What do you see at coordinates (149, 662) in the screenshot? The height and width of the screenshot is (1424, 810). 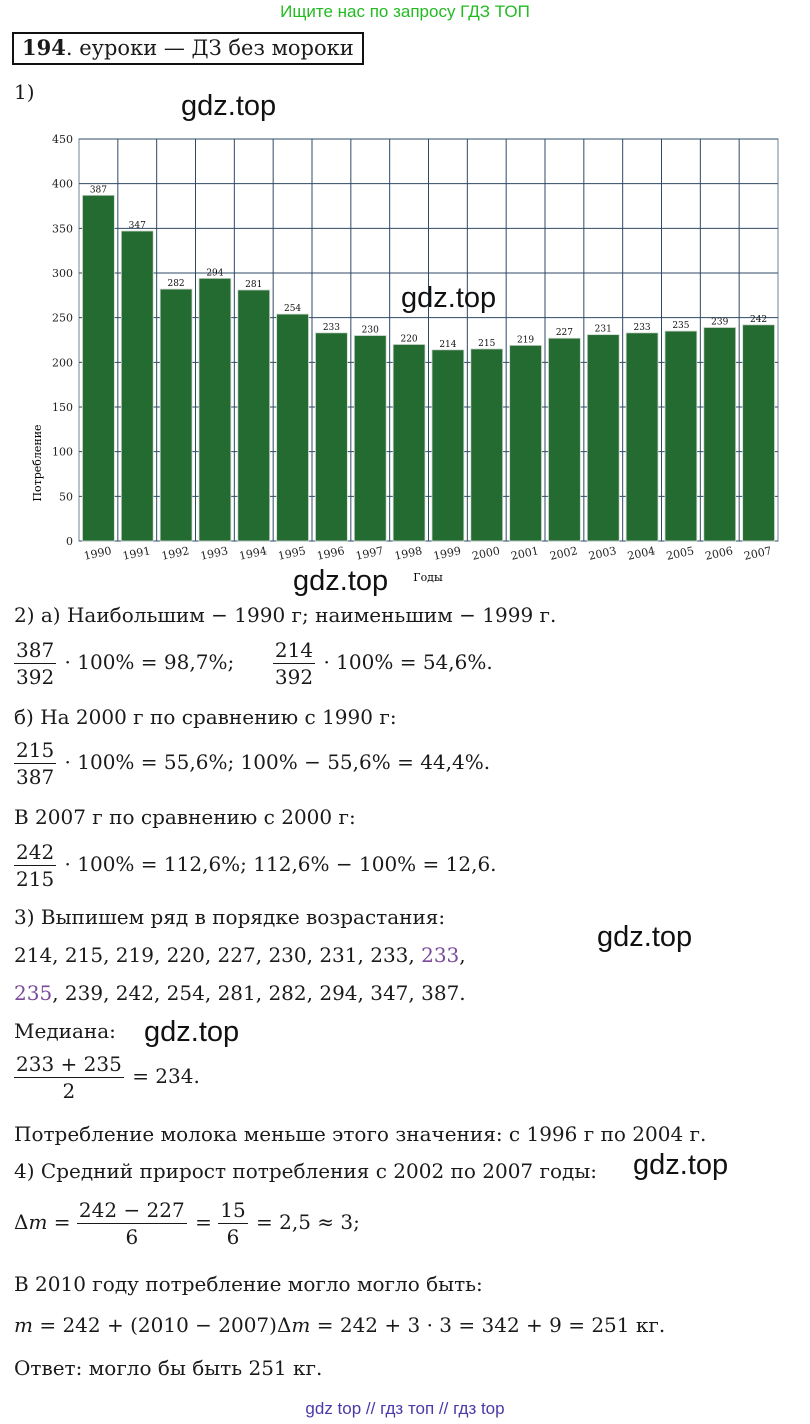 I see `expression: · 100% = 98,7%;` at bounding box center [149, 662].